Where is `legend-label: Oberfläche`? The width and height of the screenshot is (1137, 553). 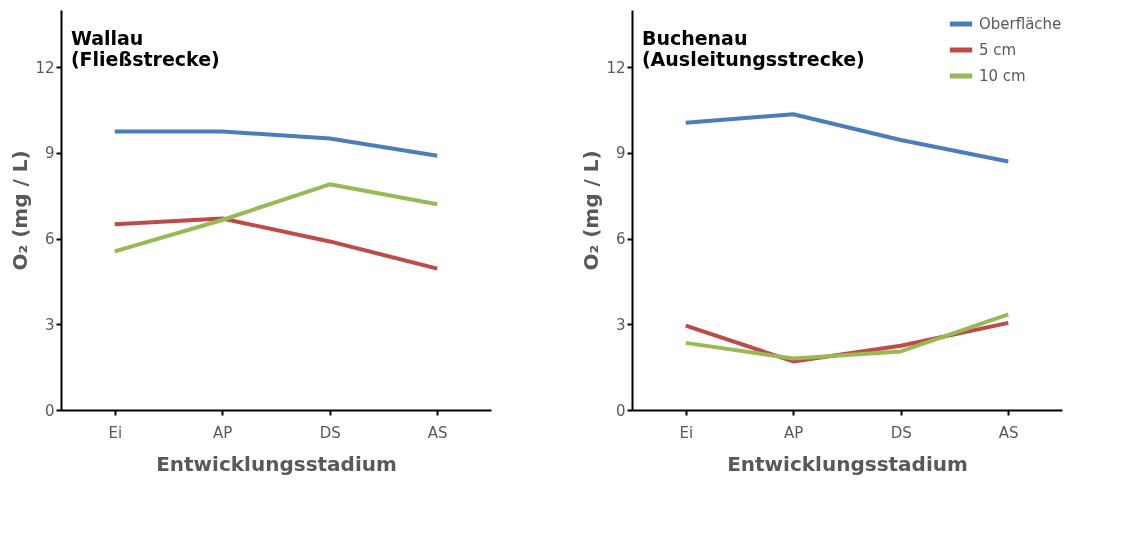 legend-label: Oberfläche is located at coordinates (1020, 24).